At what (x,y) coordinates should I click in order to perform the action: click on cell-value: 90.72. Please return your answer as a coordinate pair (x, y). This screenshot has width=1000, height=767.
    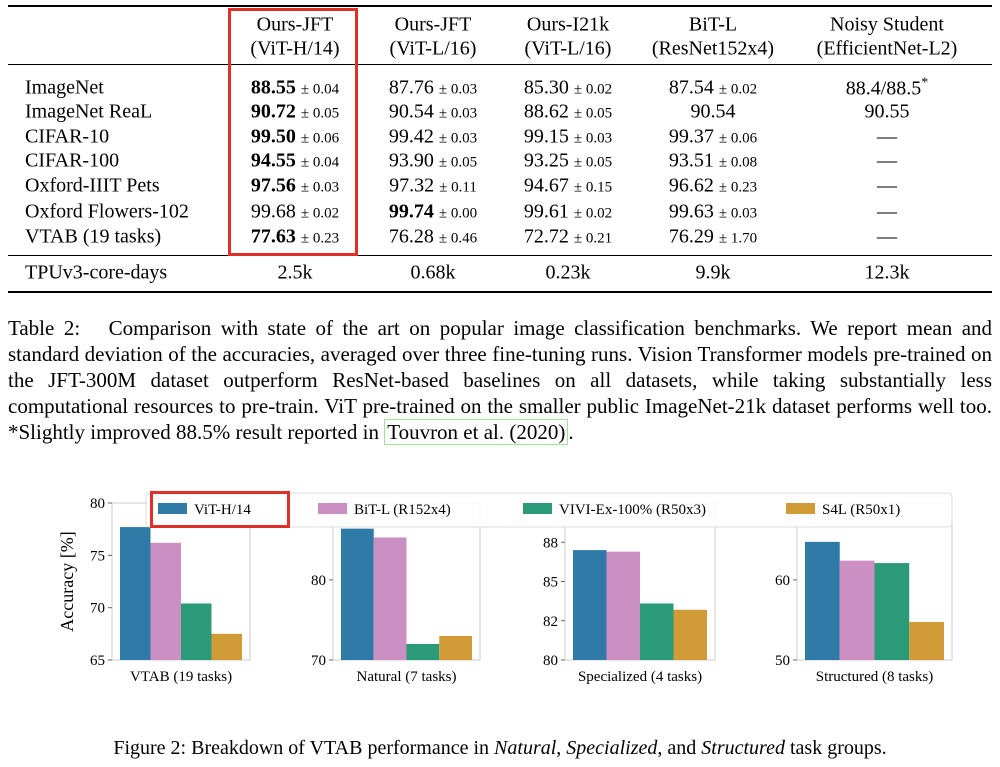
    Looking at the image, I should click on (273, 111).